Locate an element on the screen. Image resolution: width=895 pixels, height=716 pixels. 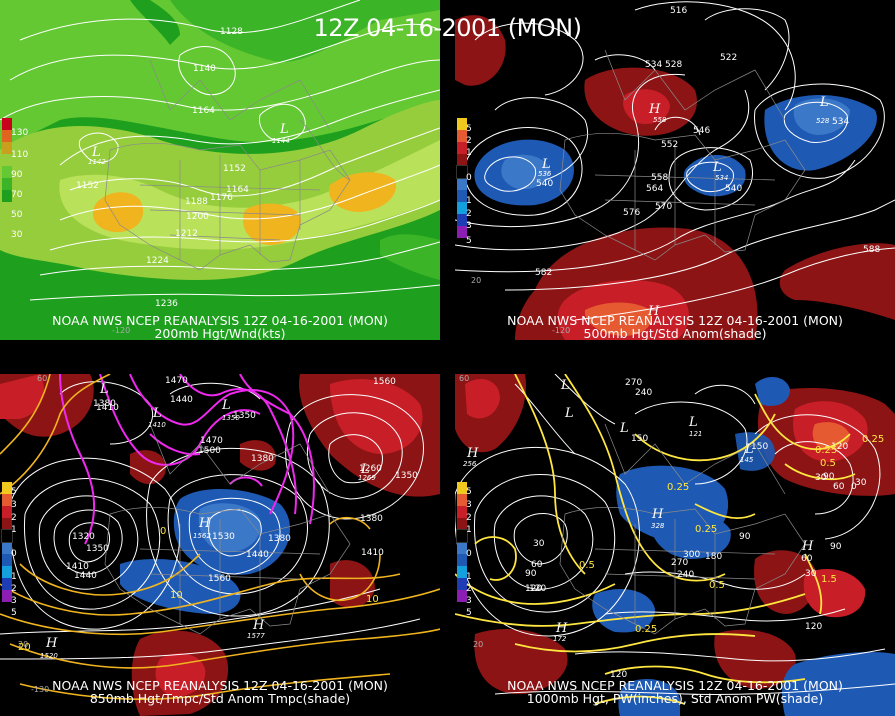
contour-label: 540 is located at coordinates (734, 189).